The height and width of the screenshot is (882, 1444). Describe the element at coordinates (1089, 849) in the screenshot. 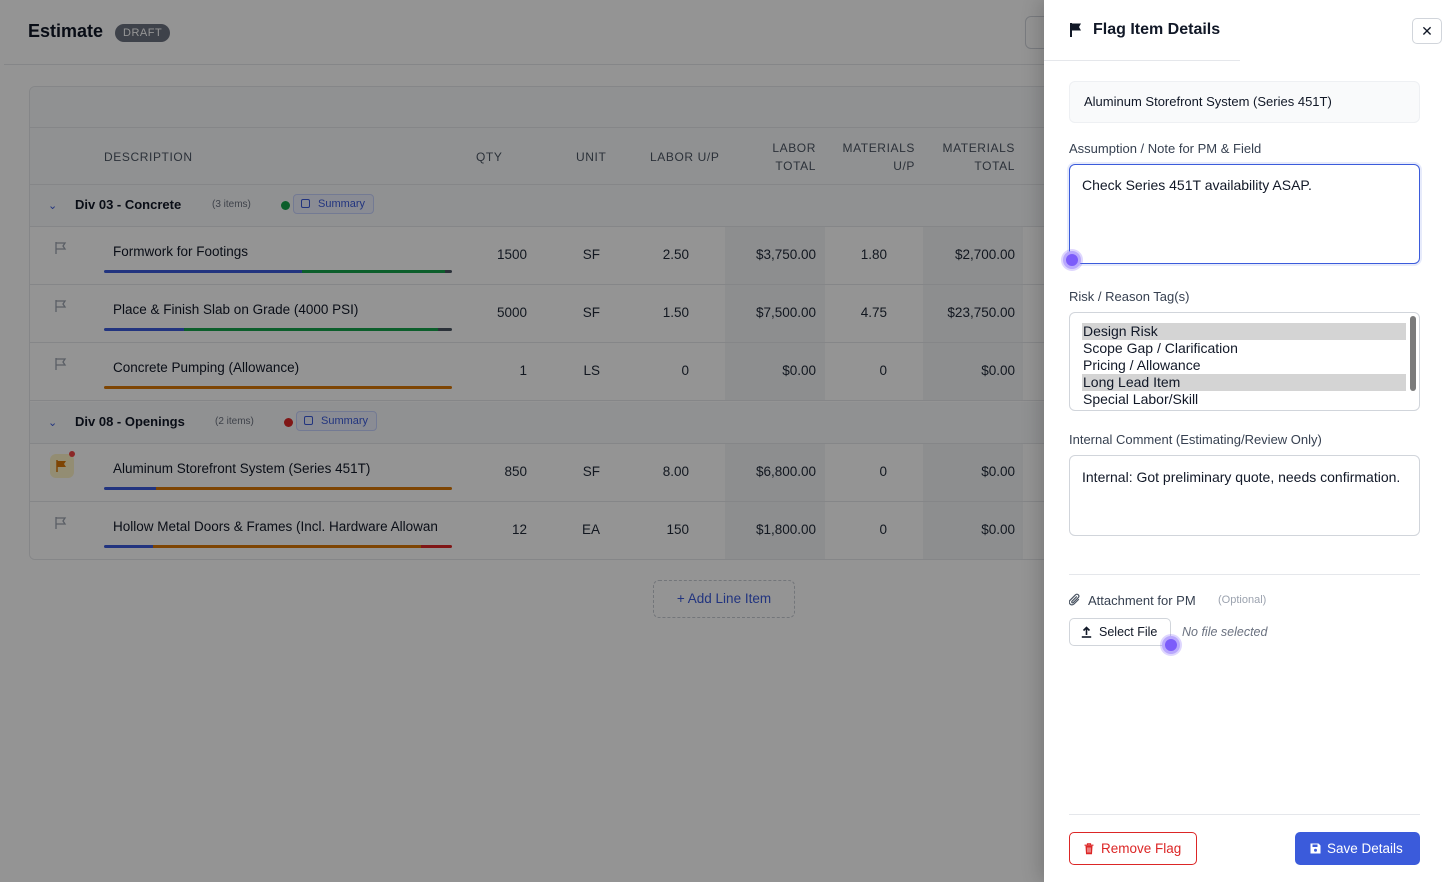

I see `trash-icon` at that location.